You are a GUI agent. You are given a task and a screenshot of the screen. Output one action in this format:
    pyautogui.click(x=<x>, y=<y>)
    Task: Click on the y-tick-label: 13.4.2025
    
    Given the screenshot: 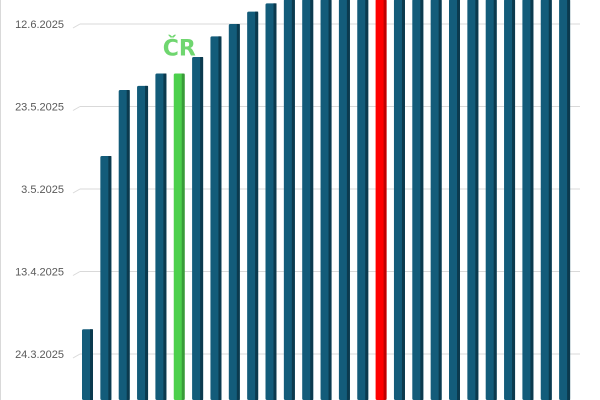 What is the action you would take?
    pyautogui.click(x=39, y=273)
    